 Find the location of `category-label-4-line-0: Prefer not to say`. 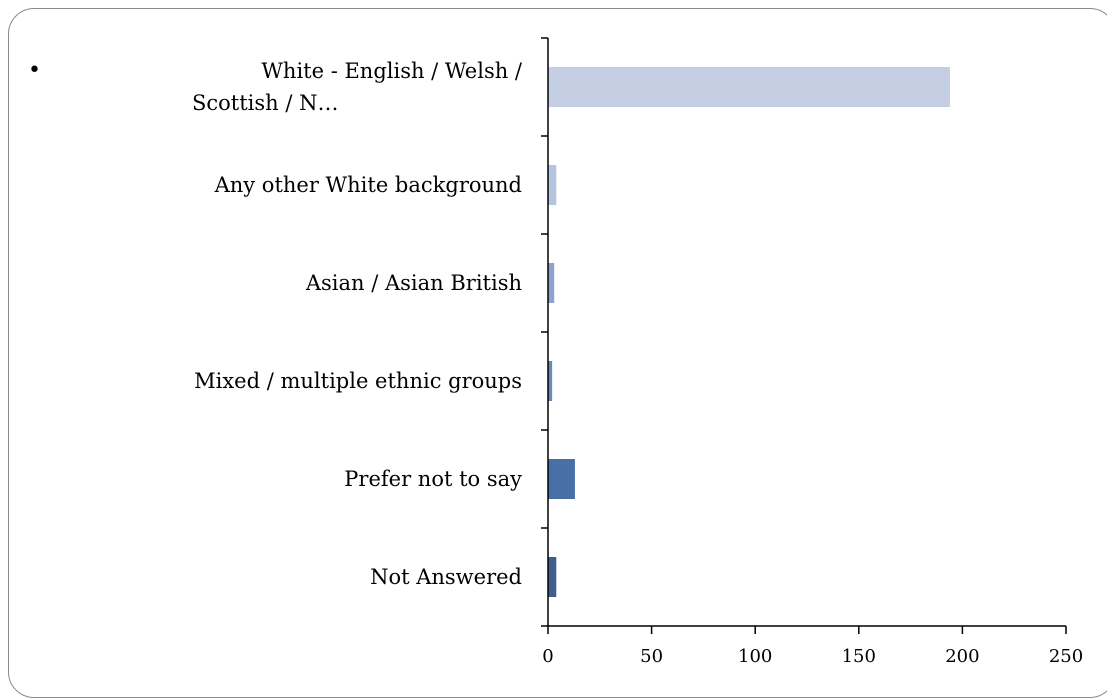

category-label-4-line-0: Prefer not to say is located at coordinates (433, 479).